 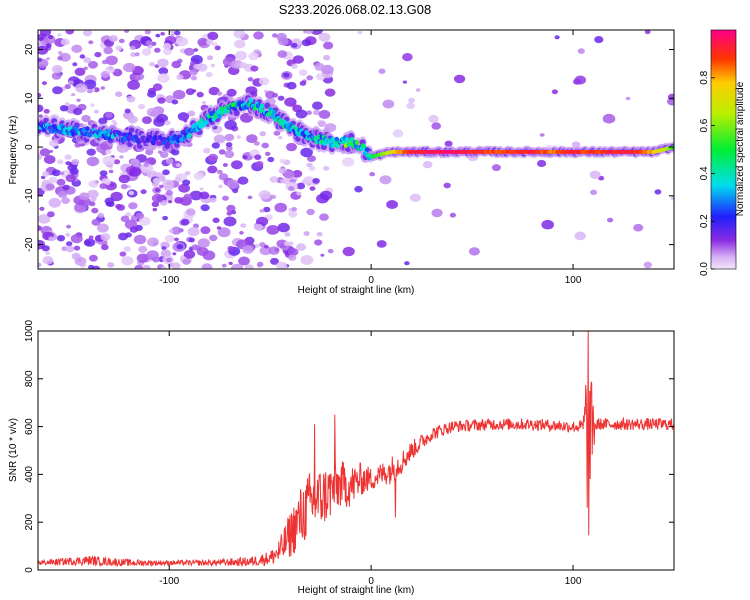 I want to click on colorbar-title: Normalized spectral amplitude, so click(x=740, y=148).